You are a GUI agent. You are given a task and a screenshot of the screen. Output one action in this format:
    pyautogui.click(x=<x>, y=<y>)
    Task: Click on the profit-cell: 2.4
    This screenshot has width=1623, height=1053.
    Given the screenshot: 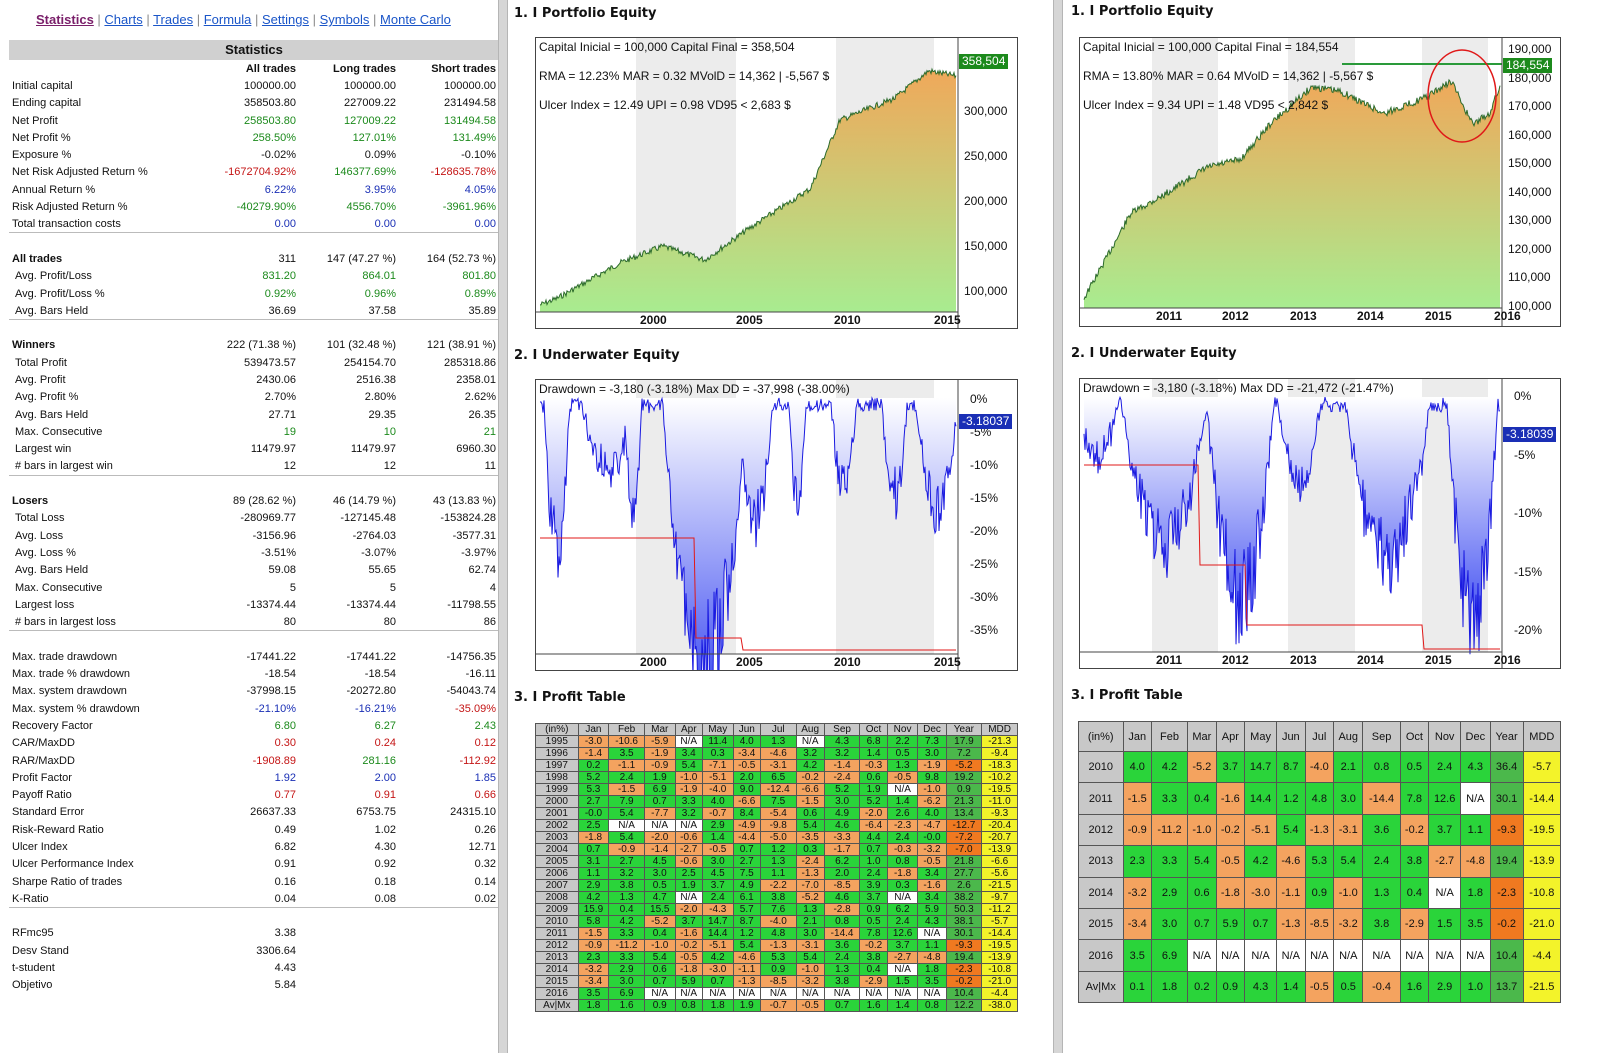 What is the action you would take?
    pyautogui.click(x=902, y=837)
    